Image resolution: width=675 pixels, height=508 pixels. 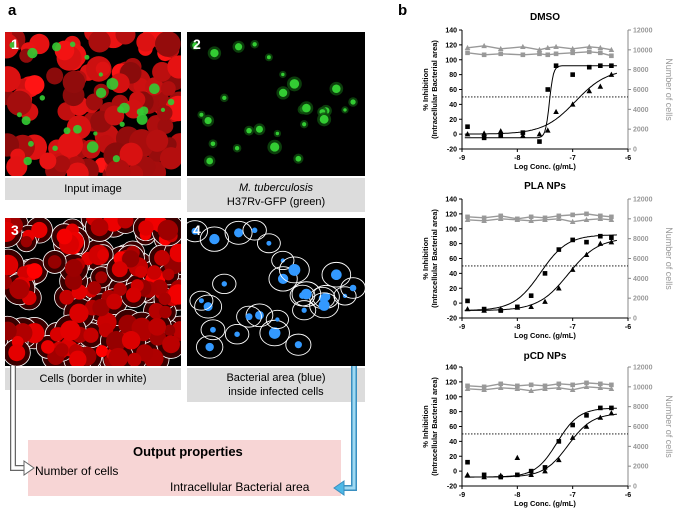 I want to click on tile-number-1: 1, so click(x=15, y=44).